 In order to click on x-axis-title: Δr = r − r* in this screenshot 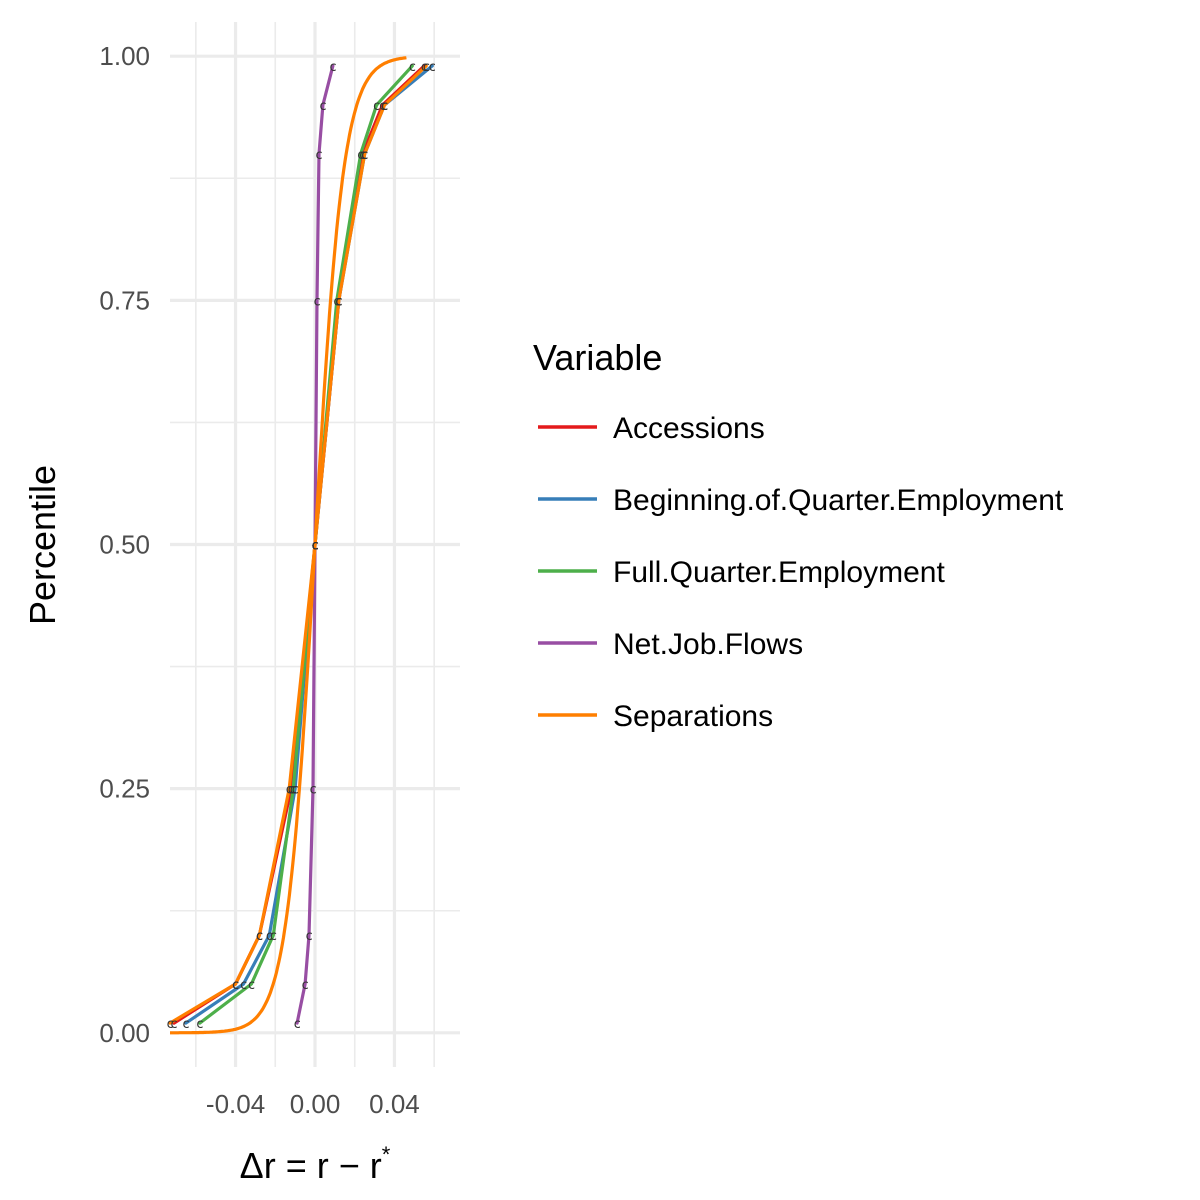, I will do `click(315, 1164)`.